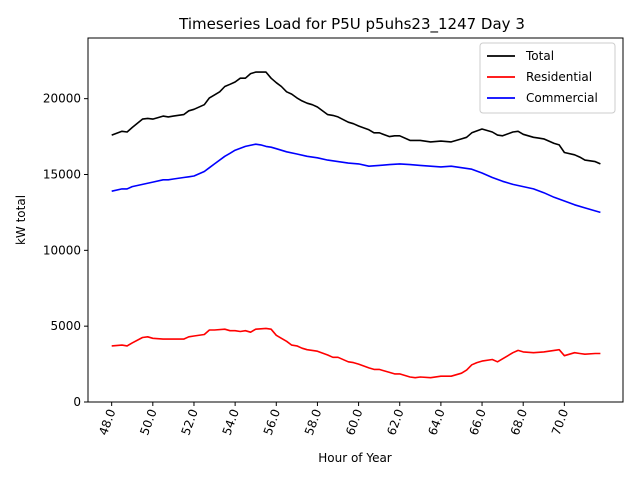  What do you see at coordinates (562, 98) in the screenshot?
I see `legend-label-commercial: Commercial` at bounding box center [562, 98].